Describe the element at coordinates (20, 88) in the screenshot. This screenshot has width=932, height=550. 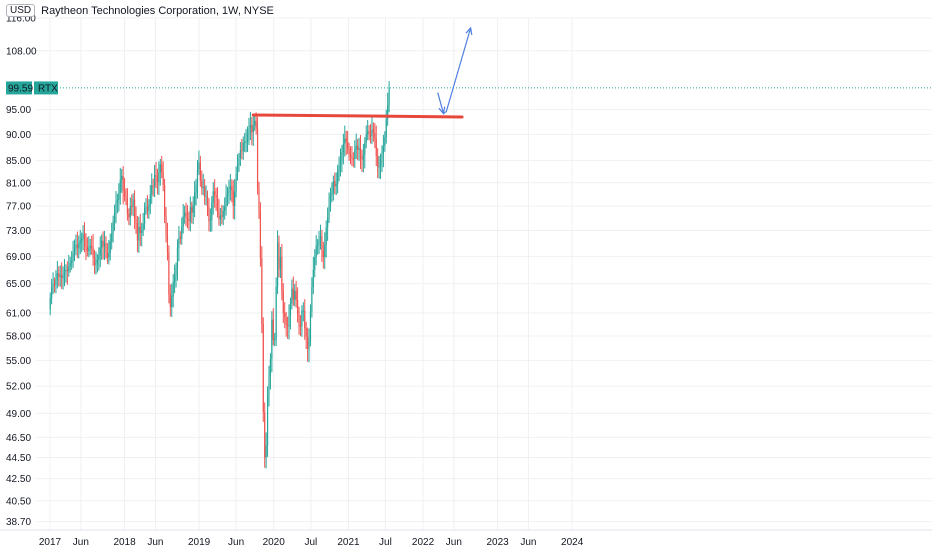
I see `price-badge-value: 99.59` at that location.